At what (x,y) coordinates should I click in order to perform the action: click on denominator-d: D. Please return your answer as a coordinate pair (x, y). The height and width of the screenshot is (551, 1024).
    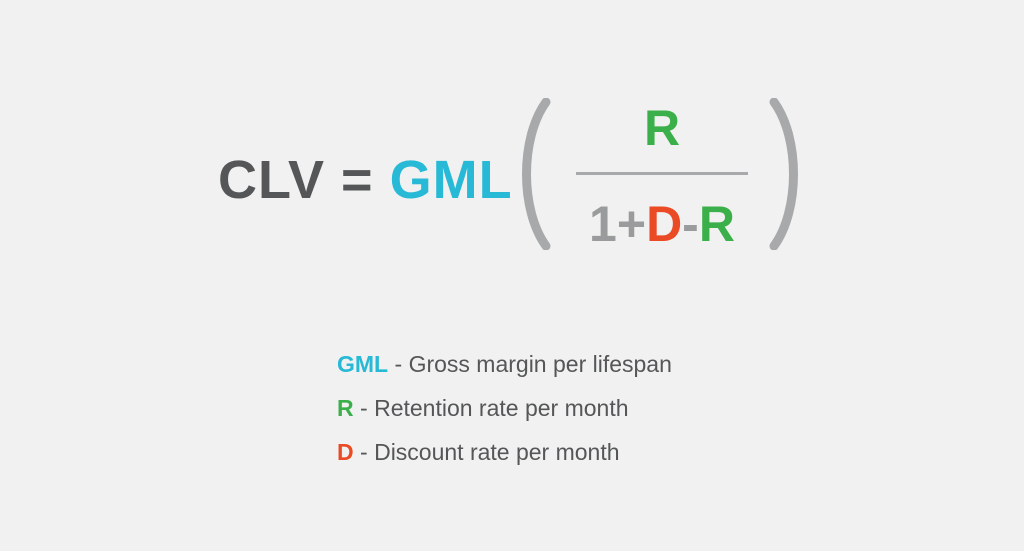
    Looking at the image, I should click on (664, 224).